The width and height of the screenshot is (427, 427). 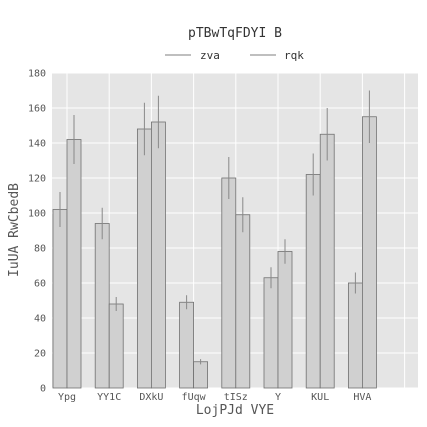 What do you see at coordinates (313, 281) in the screenshot?
I see `bar-zva-KUL` at bounding box center [313, 281].